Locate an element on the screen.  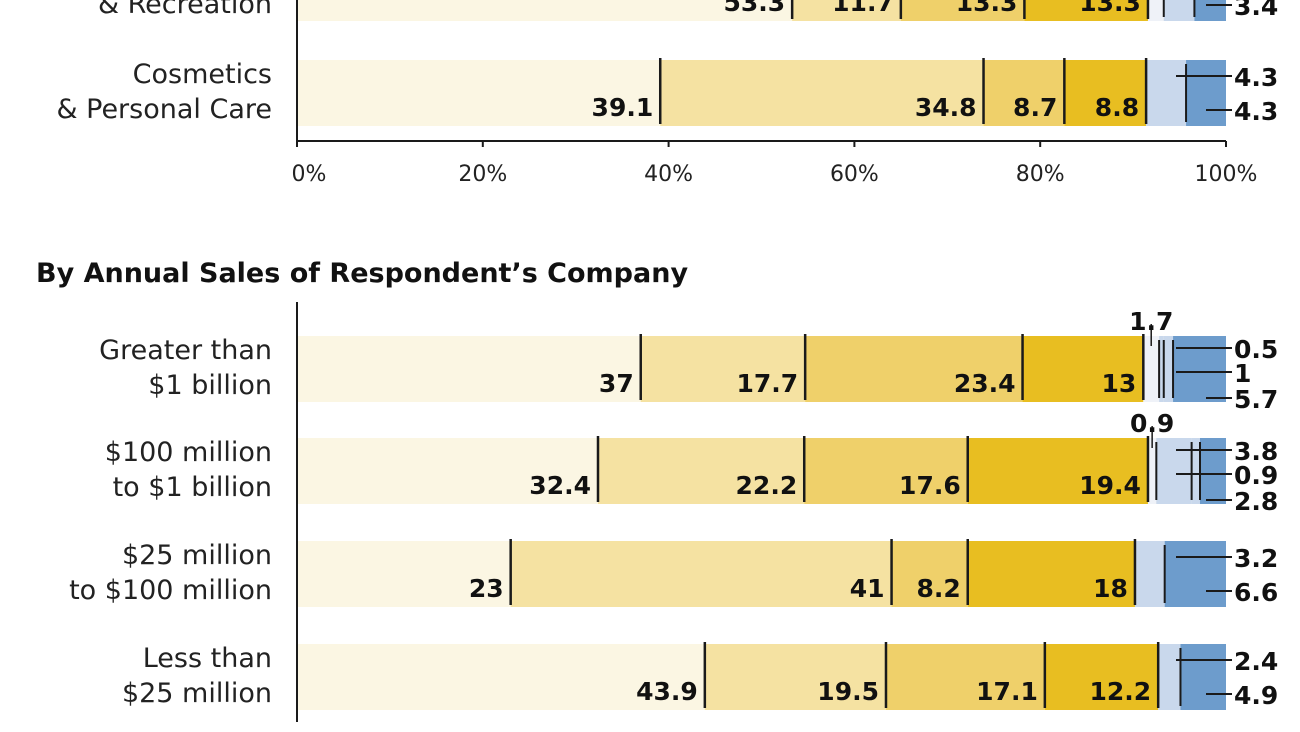
x-tick-label: 60% is located at coordinates (854, 174).